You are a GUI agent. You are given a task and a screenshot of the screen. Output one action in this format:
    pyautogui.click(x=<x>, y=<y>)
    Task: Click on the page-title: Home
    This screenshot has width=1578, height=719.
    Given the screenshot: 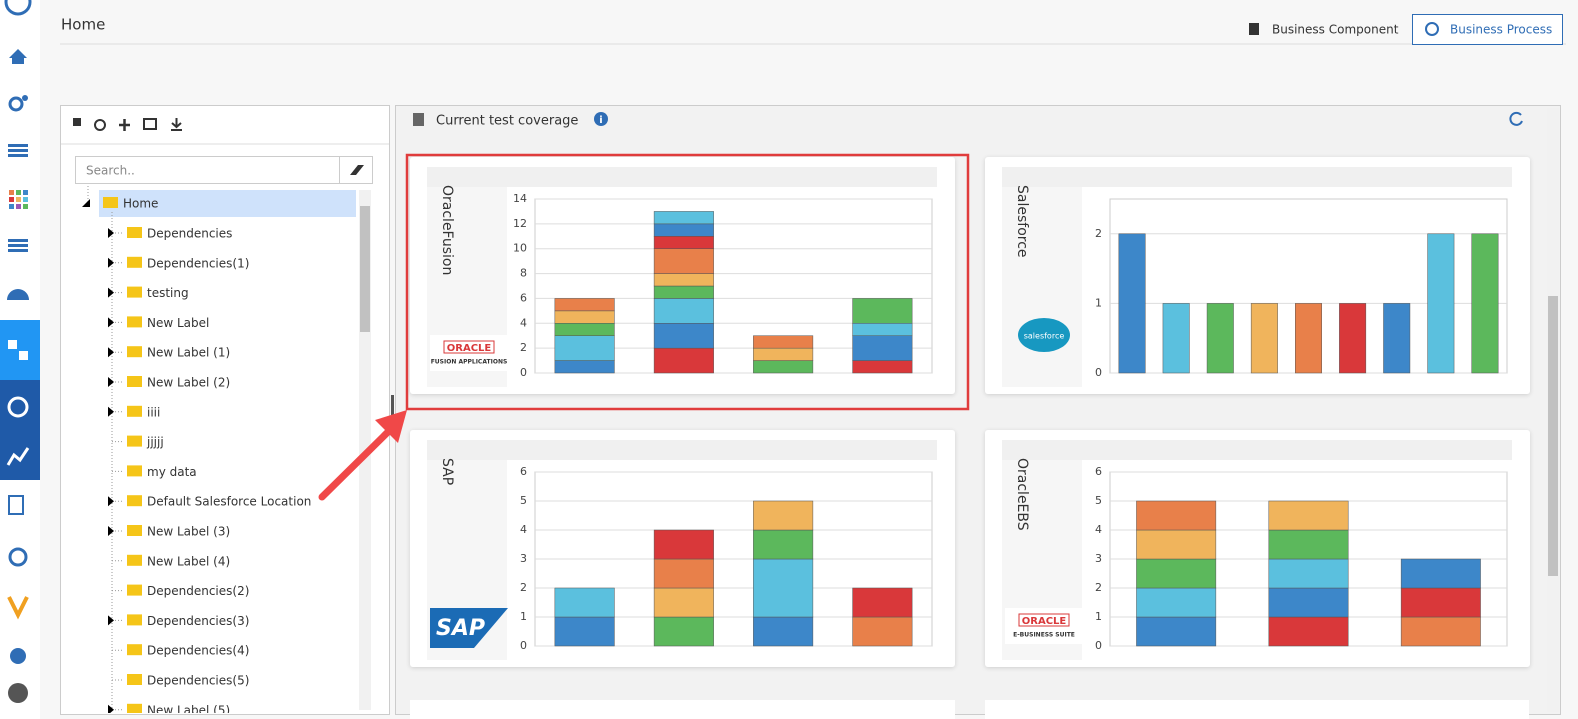 What is the action you would take?
    pyautogui.click(x=83, y=25)
    